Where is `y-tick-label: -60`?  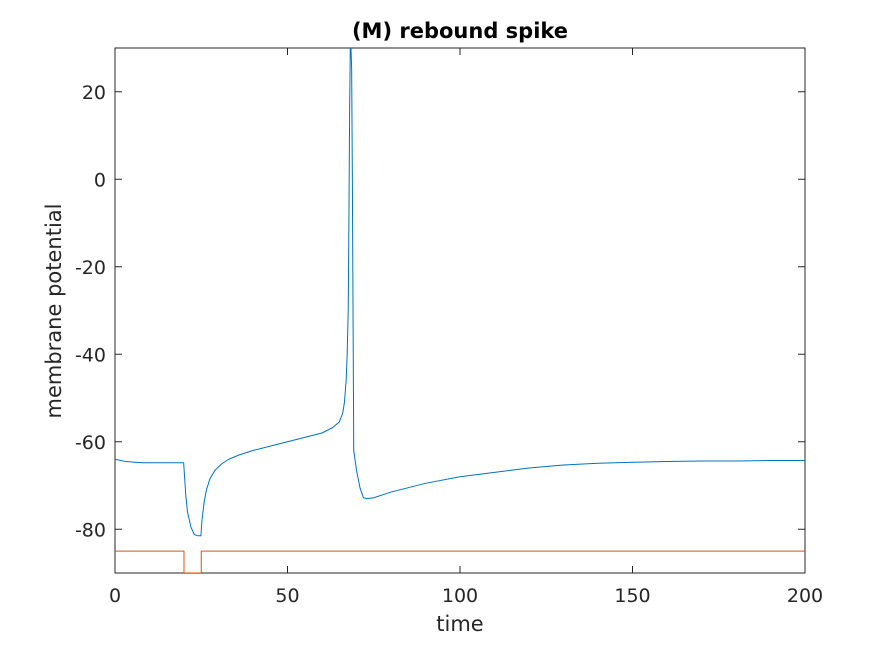
y-tick-label: -60 is located at coordinates (90, 443).